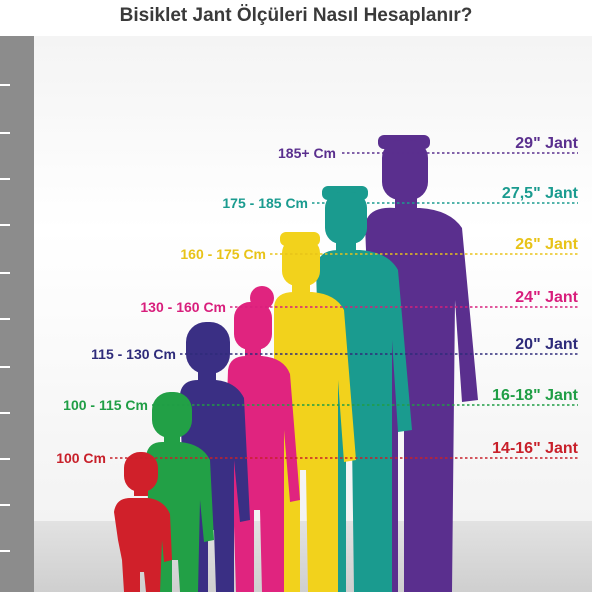 This screenshot has height=592, width=592. Describe the element at coordinates (535, 395) in the screenshot. I see `rim-label-16-18: 16-18" Jant` at that location.